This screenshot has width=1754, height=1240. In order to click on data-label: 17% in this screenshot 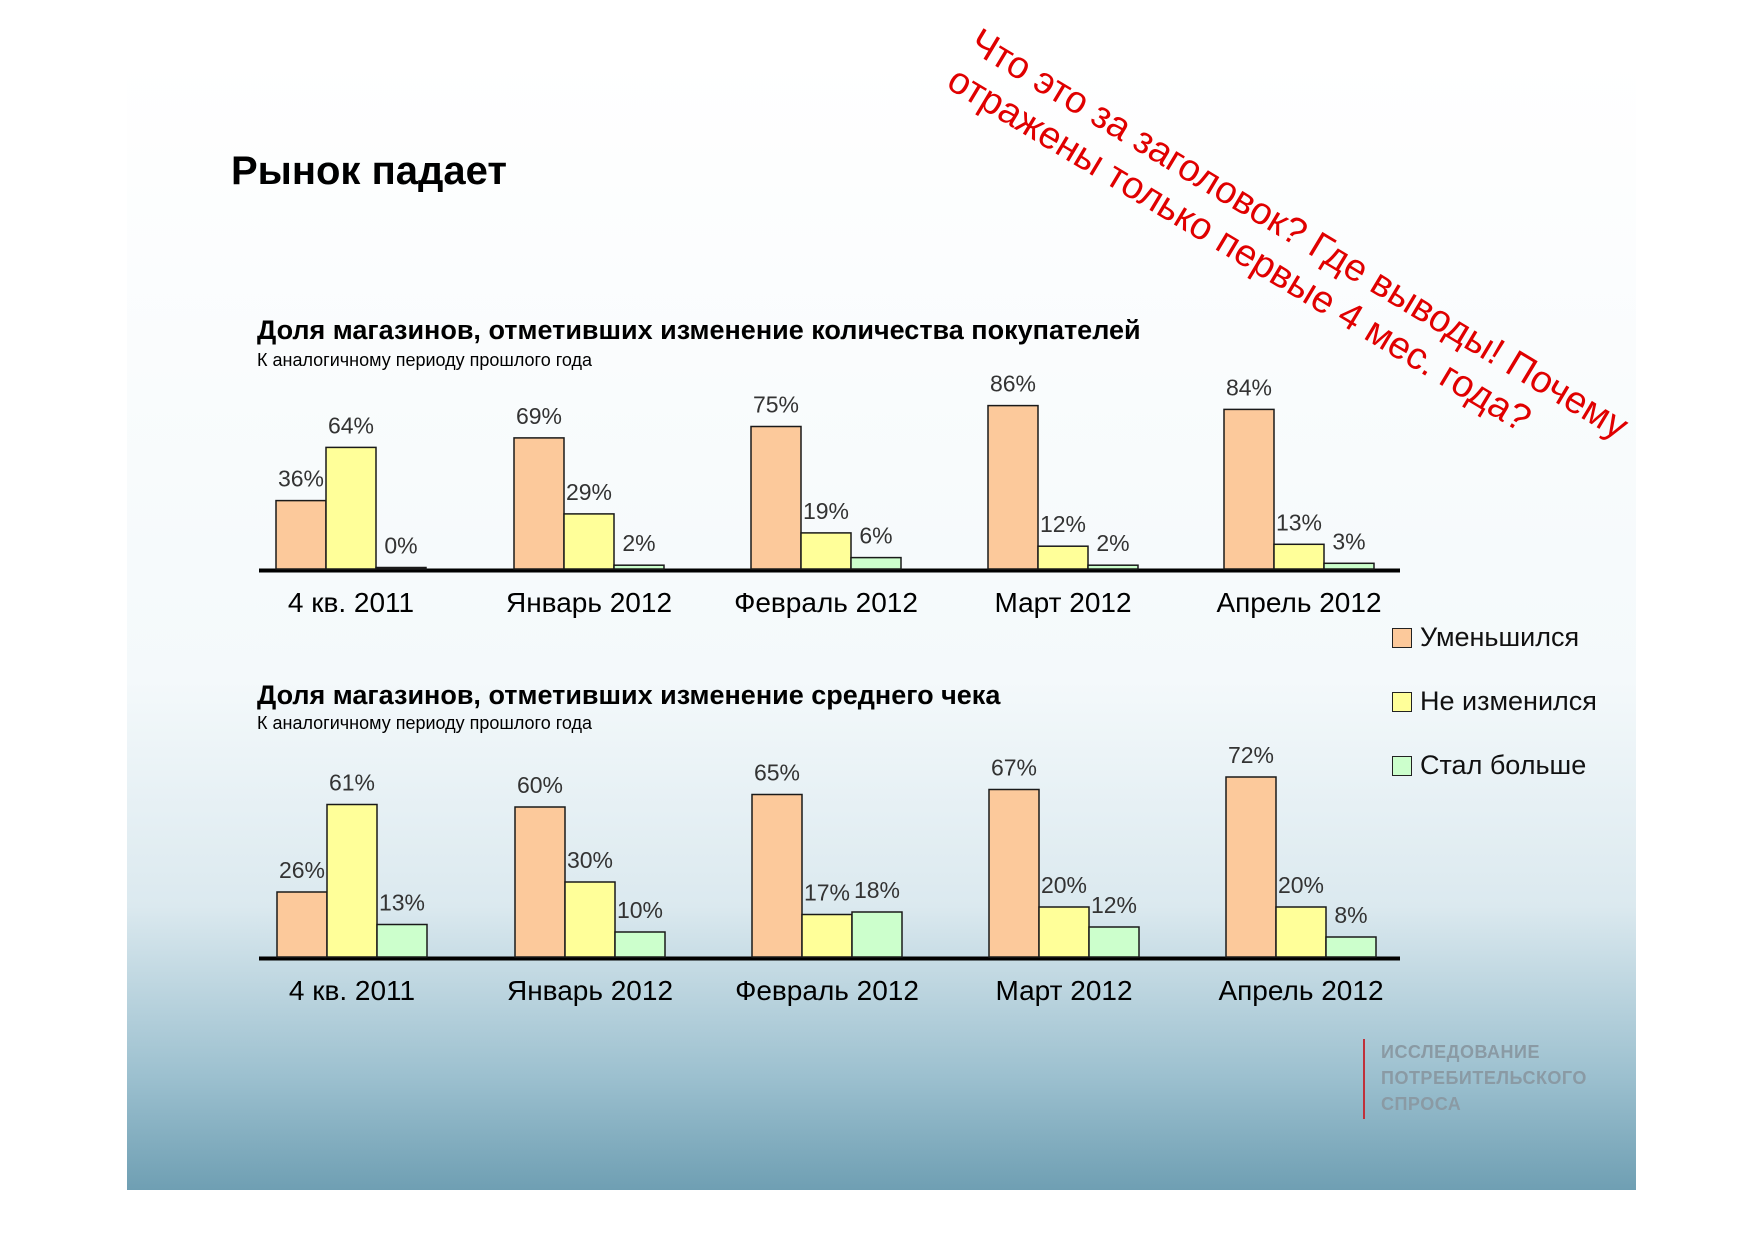, I will do `click(827, 893)`.